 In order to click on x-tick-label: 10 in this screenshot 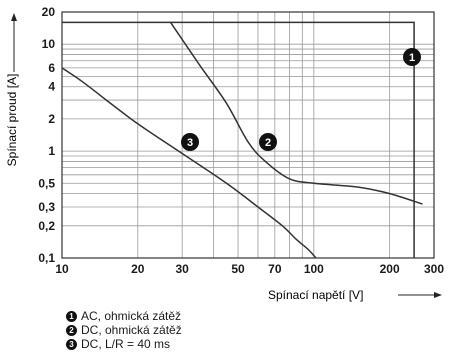, I will do `click(62, 269)`.